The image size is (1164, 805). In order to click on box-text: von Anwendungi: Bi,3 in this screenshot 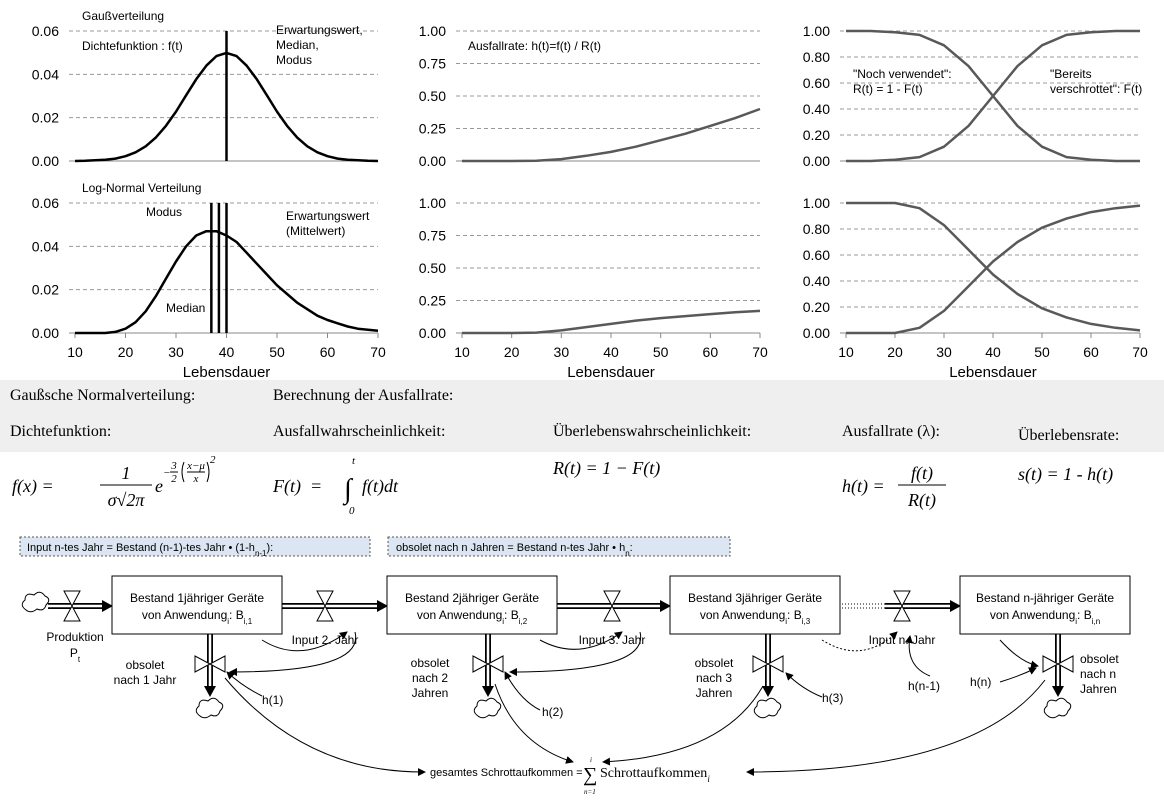, I will do `click(755, 617)`.